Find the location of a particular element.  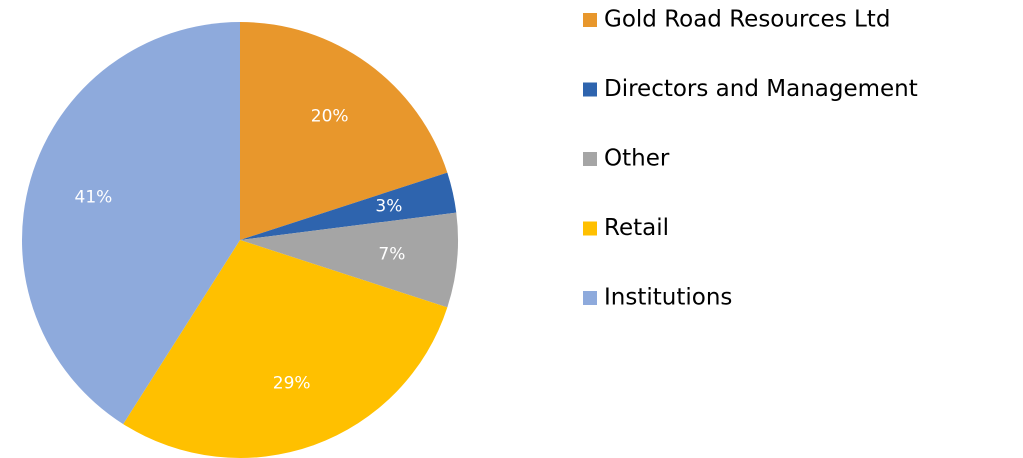

legend-label: Retail is located at coordinates (636, 228).